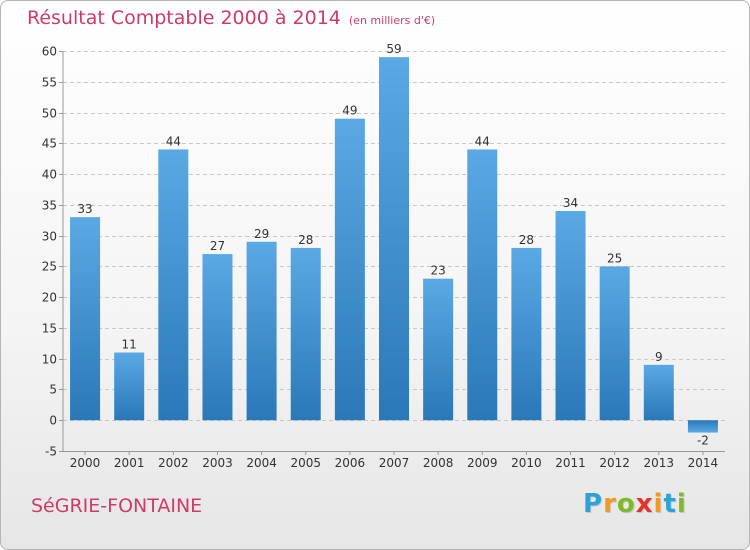 This screenshot has width=750, height=550. What do you see at coordinates (392, 20) in the screenshot?
I see `chart-subtitle: (en milliers d'€)` at bounding box center [392, 20].